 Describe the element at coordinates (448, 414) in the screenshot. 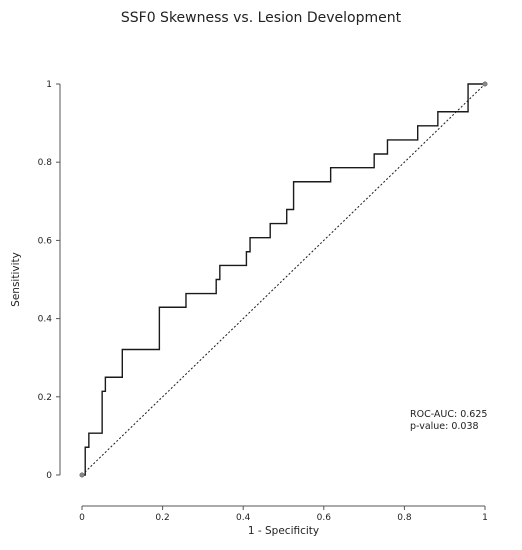

I see `roc-auc-annotation: ROC-AUC: 0.625` at that location.